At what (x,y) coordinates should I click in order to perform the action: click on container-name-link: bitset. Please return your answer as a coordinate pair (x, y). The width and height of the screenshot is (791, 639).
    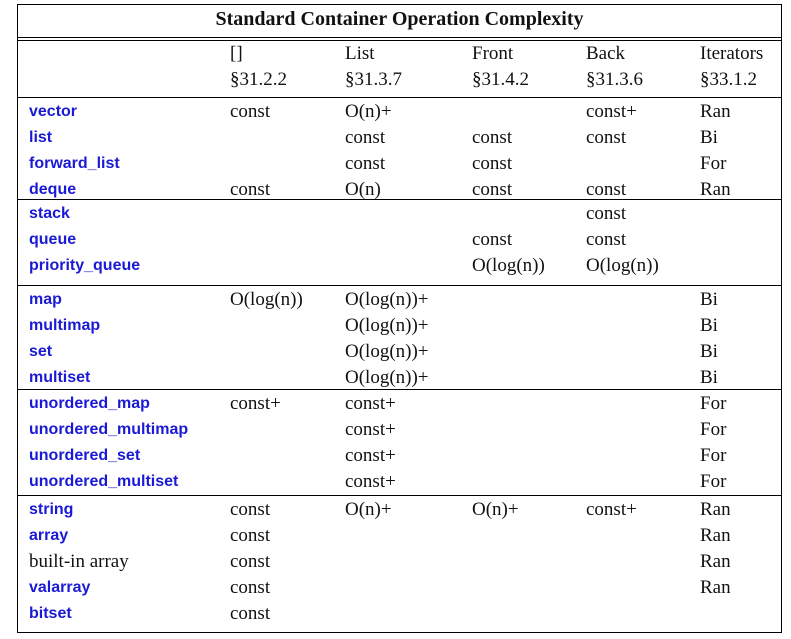
    Looking at the image, I should click on (50, 613).